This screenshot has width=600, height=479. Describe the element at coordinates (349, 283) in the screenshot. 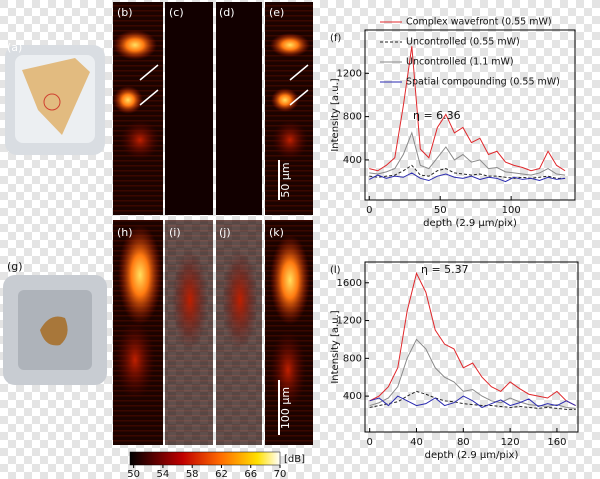

I see `y-tick-label: 1600` at that location.